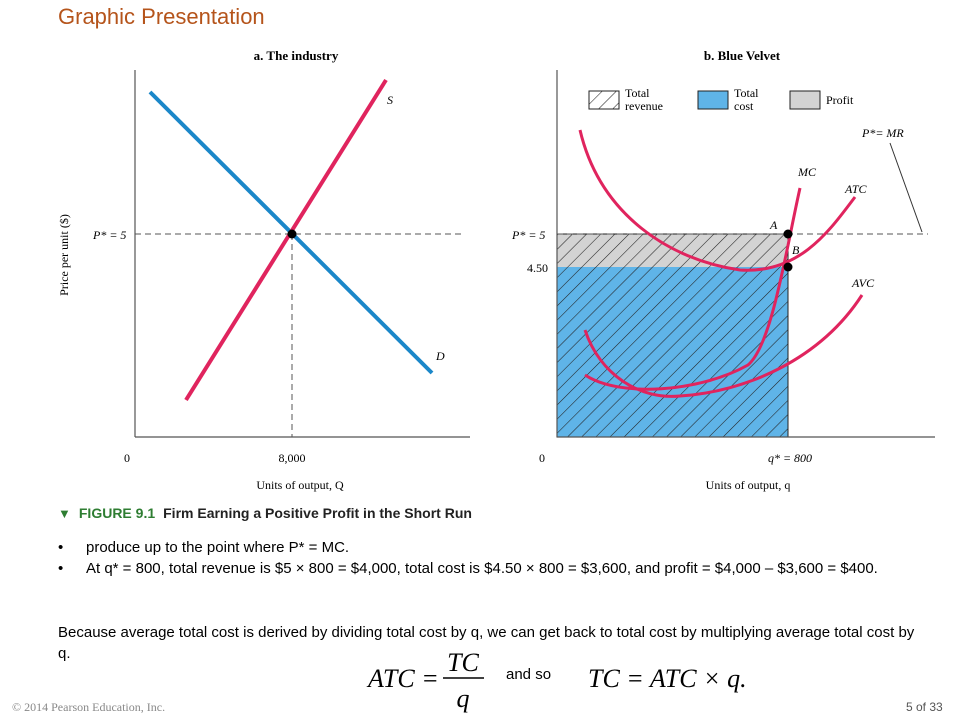  Describe the element at coordinates (440, 356) in the screenshot. I see `demand-label: D` at that location.